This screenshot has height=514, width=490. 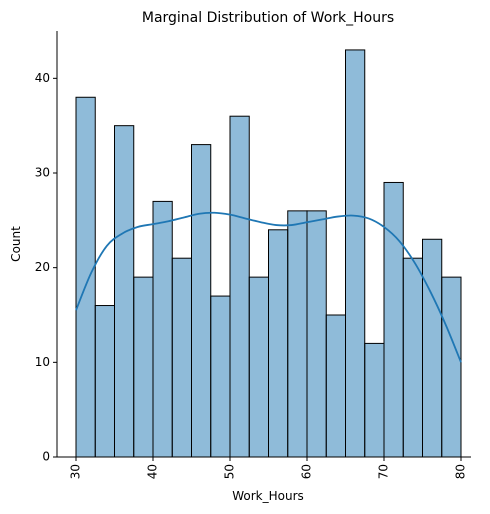 I want to click on x-ticks-group: 30 40 50 60 70 80, so click(x=268, y=468).